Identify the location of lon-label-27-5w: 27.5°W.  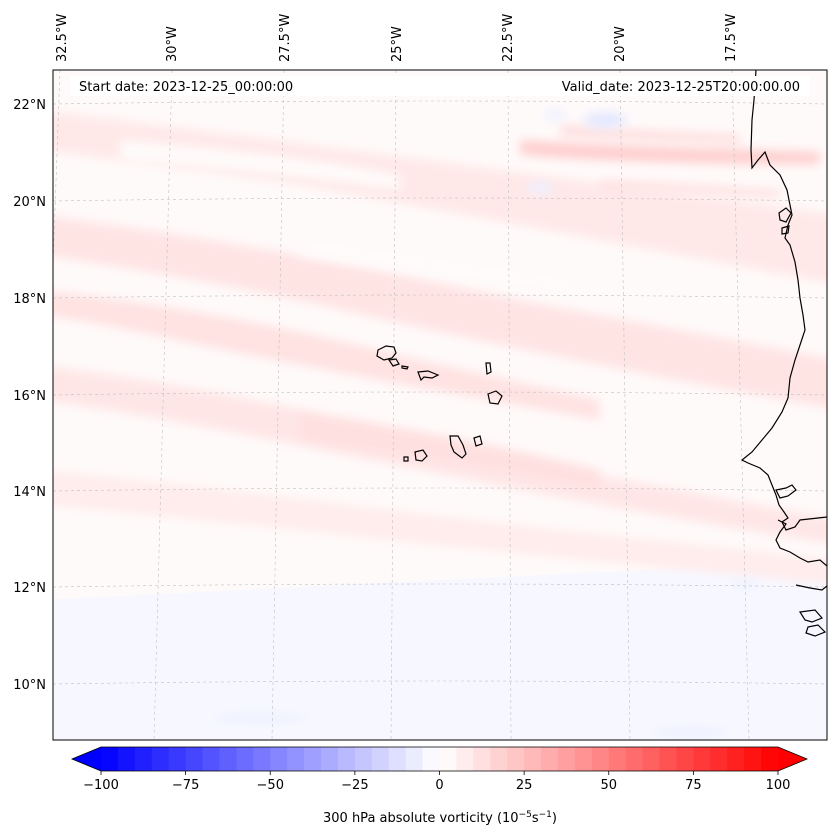
(285, 38).